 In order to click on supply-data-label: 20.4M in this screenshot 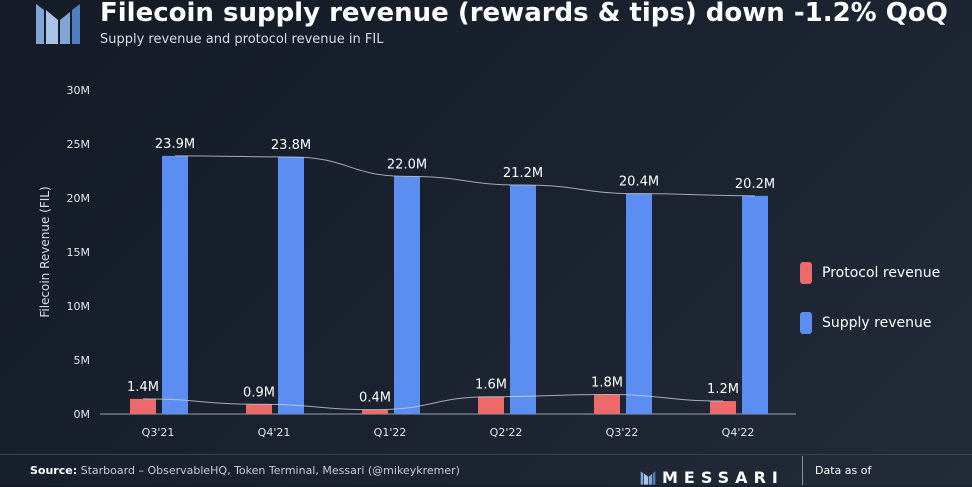, I will do `click(639, 182)`.